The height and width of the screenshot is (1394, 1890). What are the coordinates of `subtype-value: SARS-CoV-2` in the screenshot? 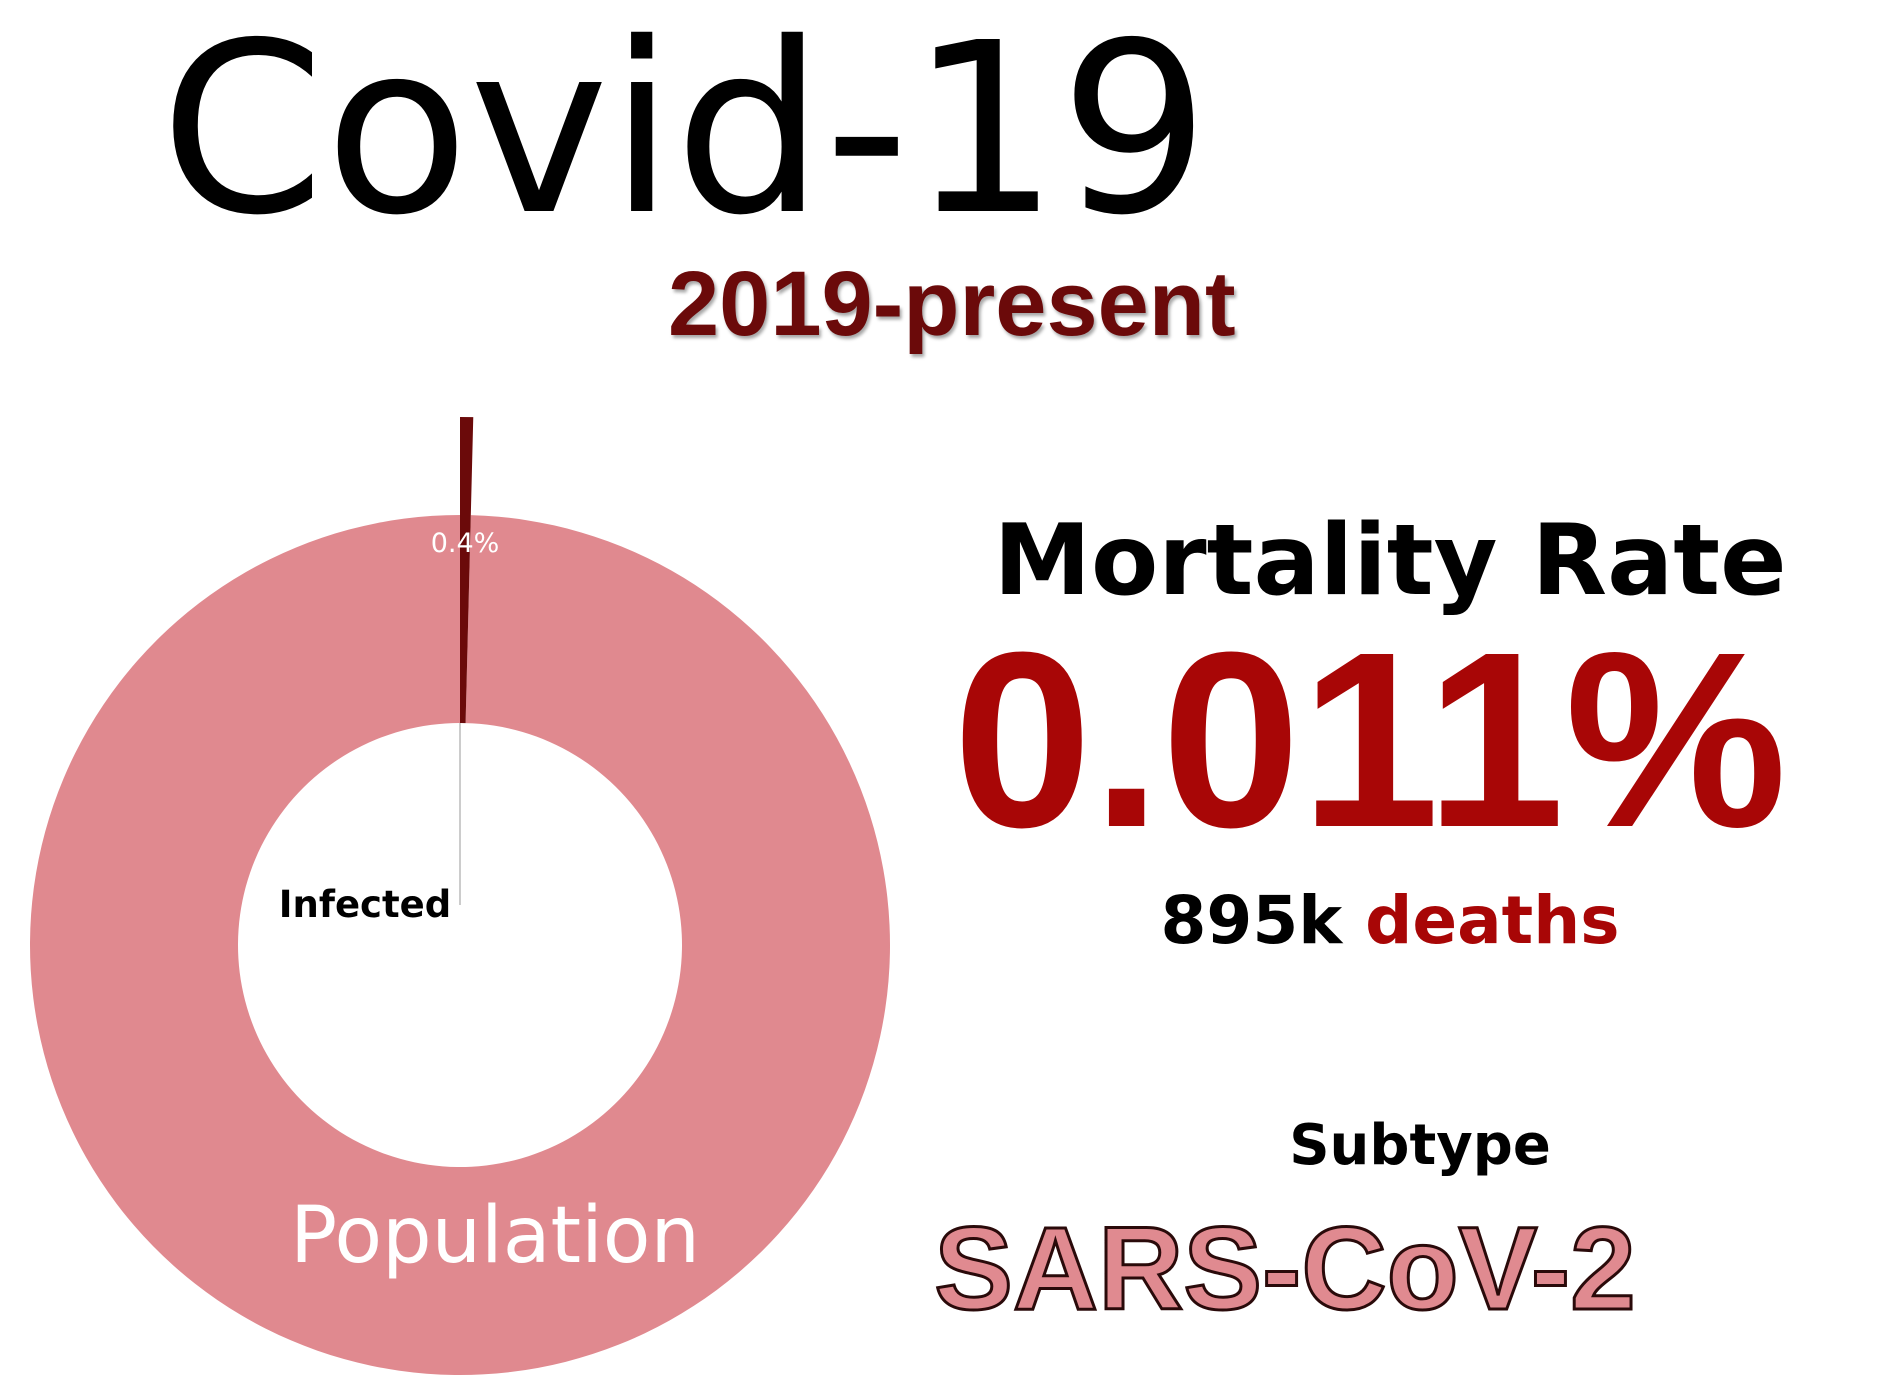 It's located at (1285, 1269).